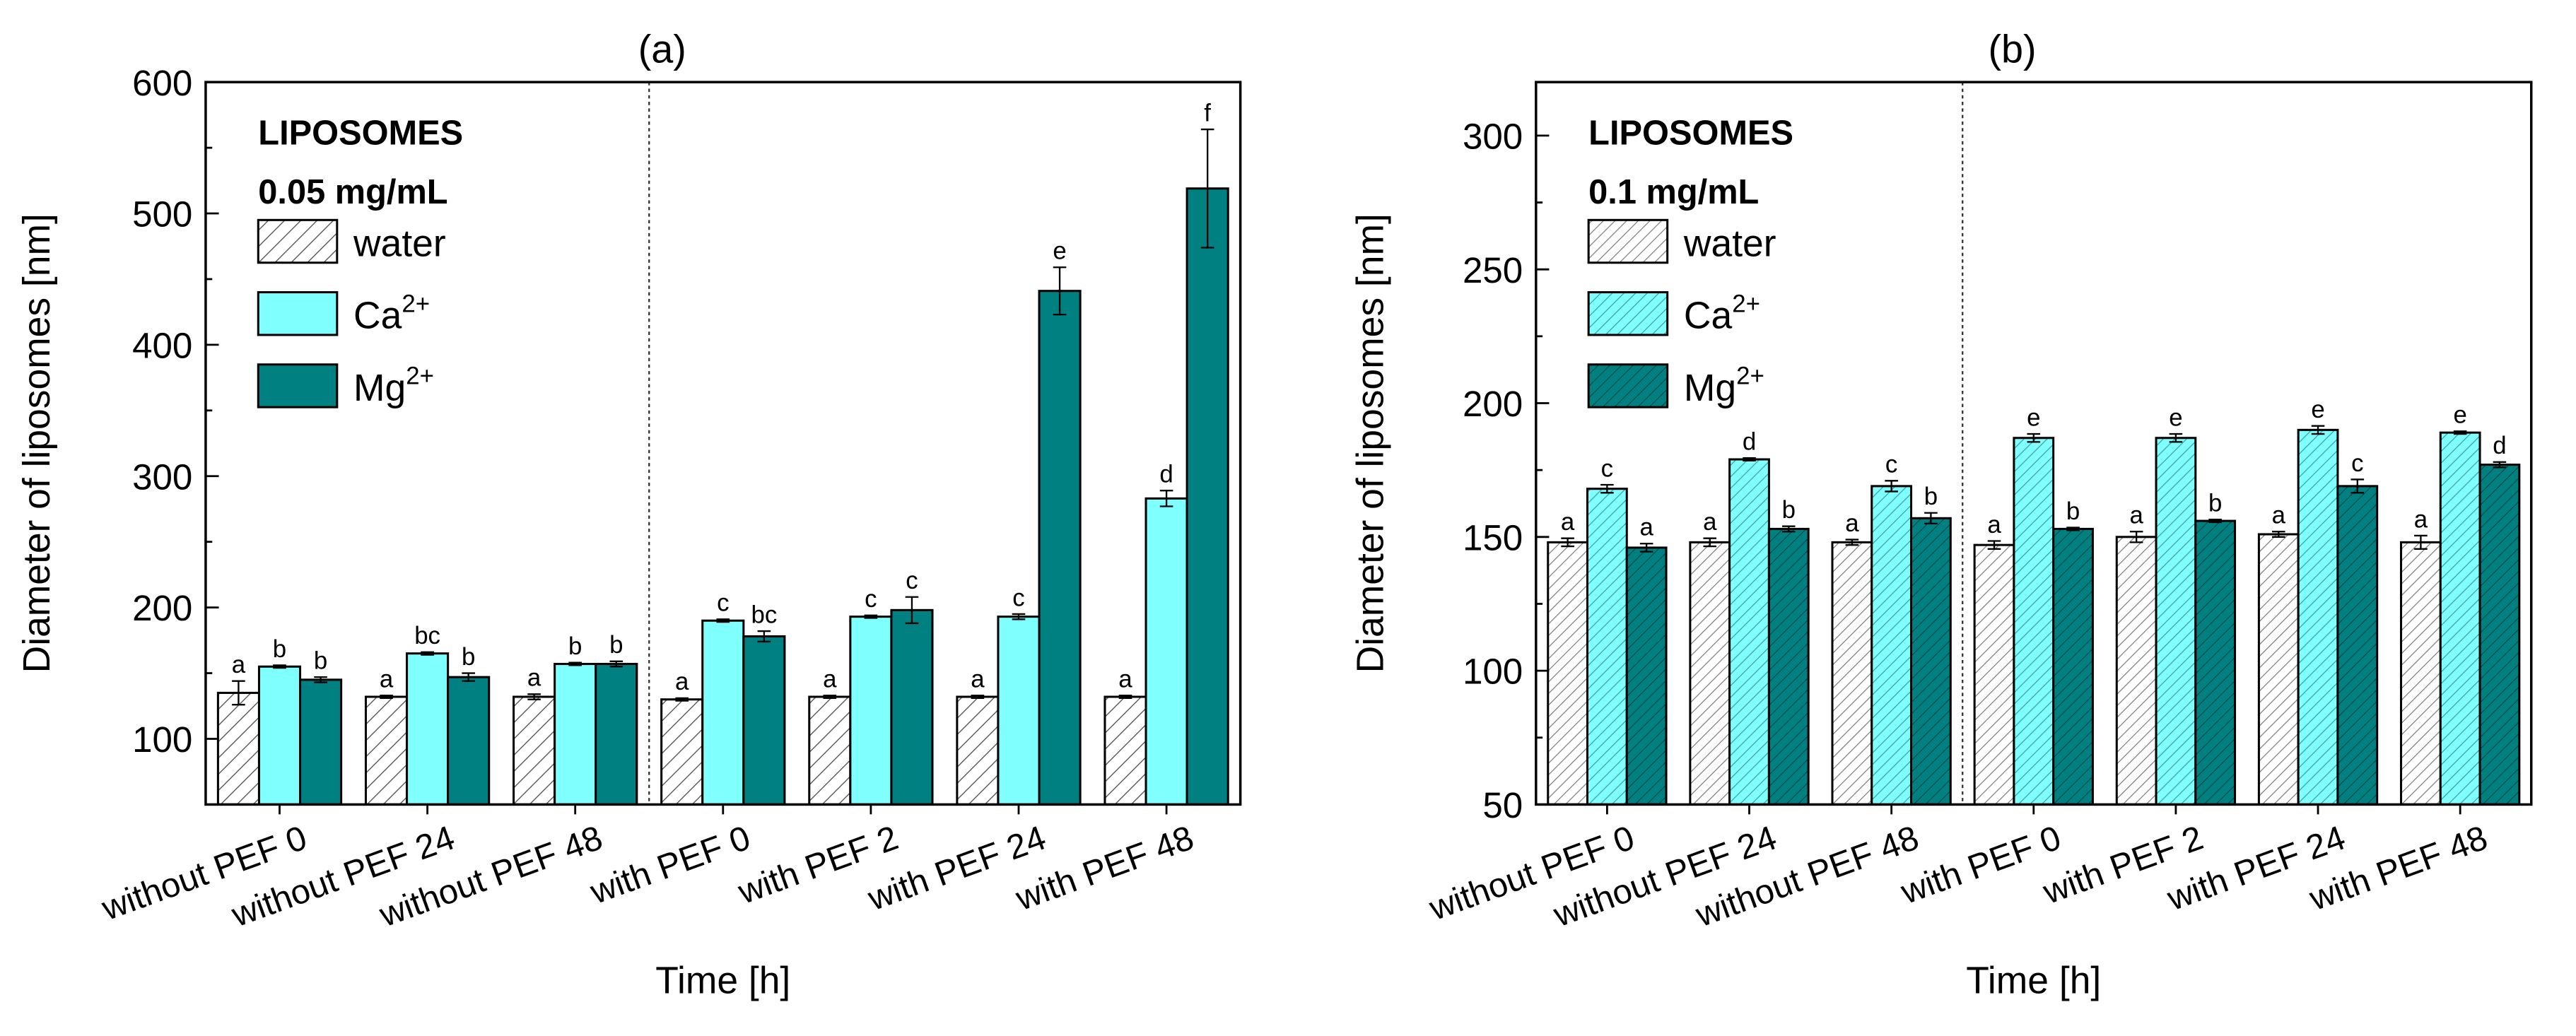 The width and height of the screenshot is (2576, 1036). Describe the element at coordinates (399, 243) in the screenshot. I see `legend-label-water: water` at that location.